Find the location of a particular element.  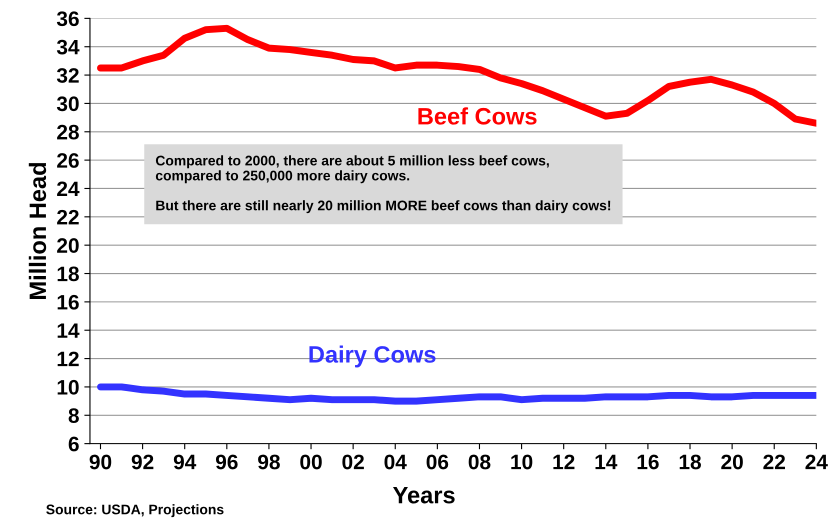

y-axis-title: Million Head is located at coordinates (37, 231).